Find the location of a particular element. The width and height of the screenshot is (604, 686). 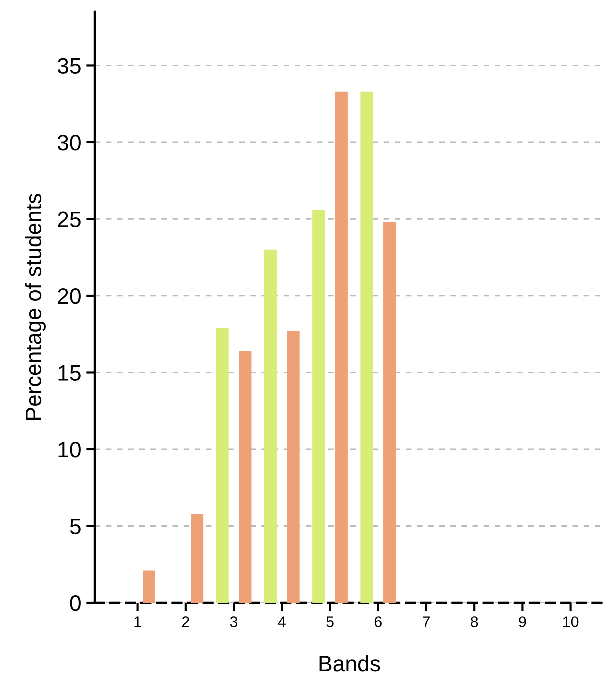

x-tick-label: 5 is located at coordinates (330, 622).